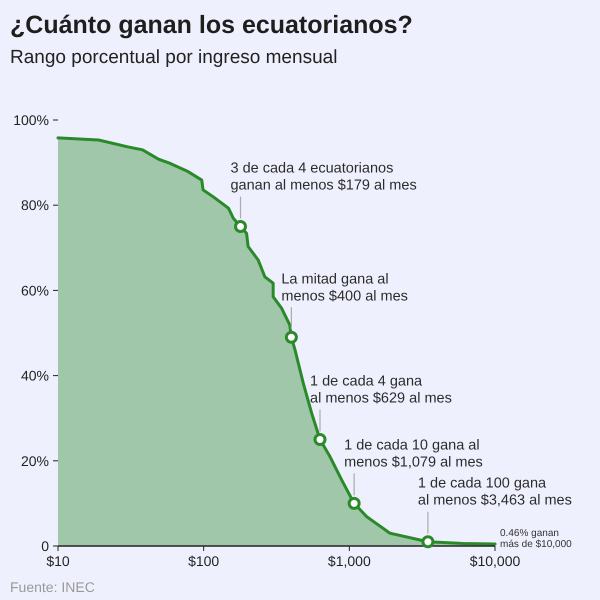 The height and width of the screenshot is (600, 600). What do you see at coordinates (413, 453) in the screenshot?
I see `annotation: 1 de cada 10 gana al menos $1,079 al mes` at bounding box center [413, 453].